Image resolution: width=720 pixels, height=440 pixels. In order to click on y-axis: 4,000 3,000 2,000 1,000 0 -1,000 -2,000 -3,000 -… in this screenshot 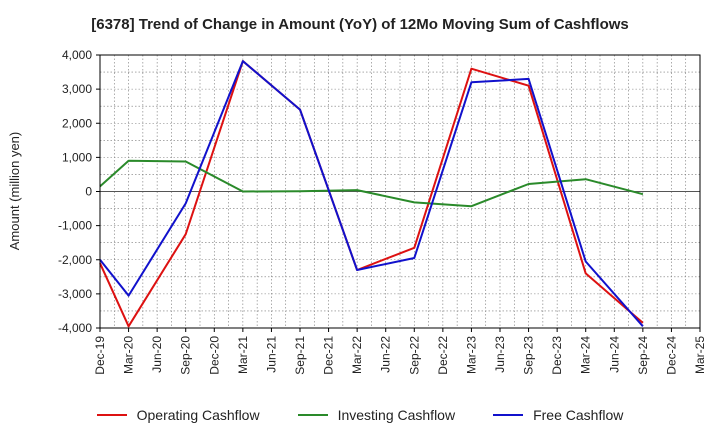, I will do `click(79, 191)`.